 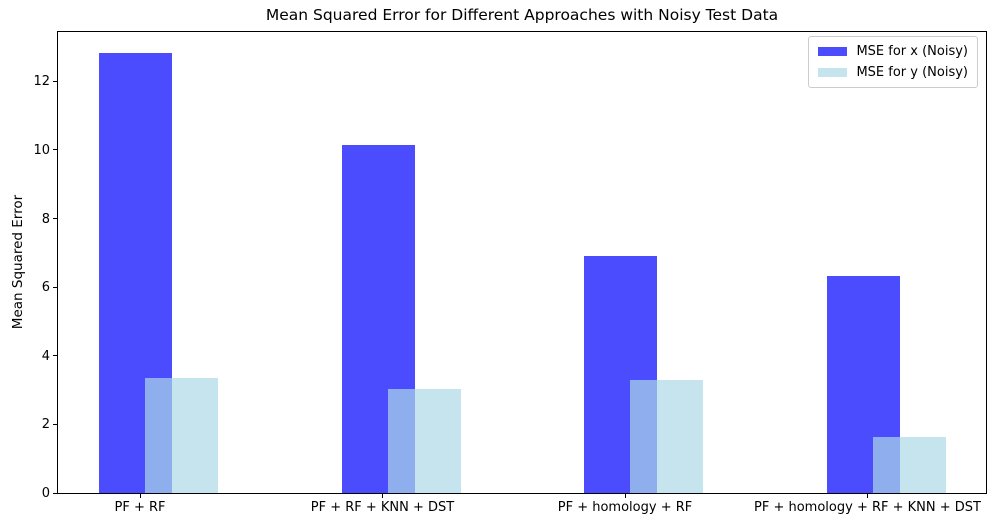 I want to click on x-tick-label: PF + RF, so click(x=140, y=507).